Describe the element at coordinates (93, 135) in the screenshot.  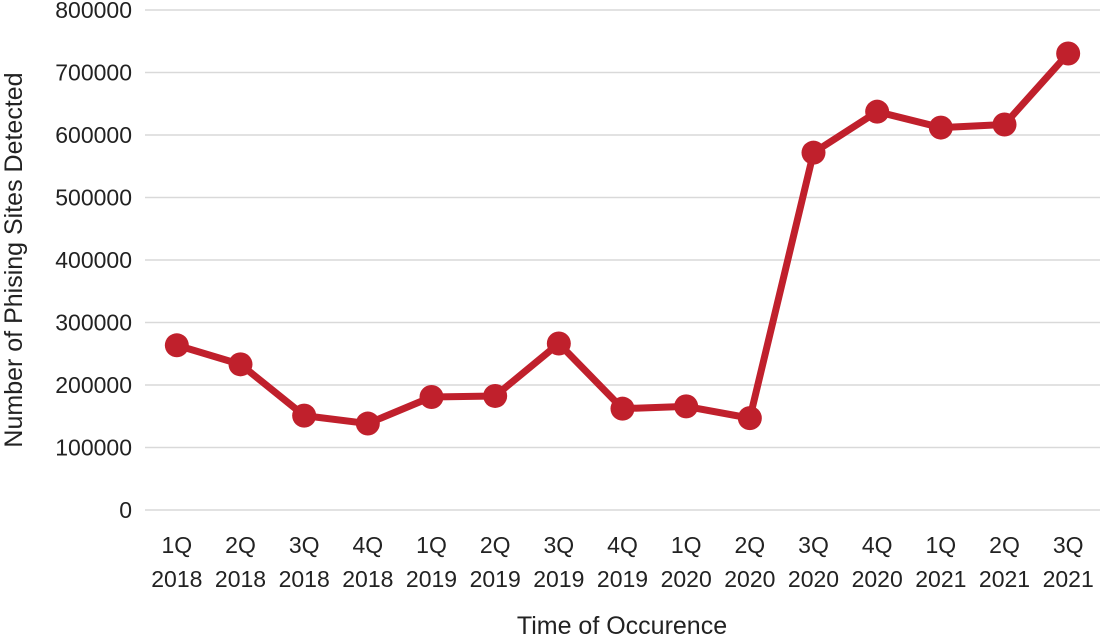
I see `y-tick-label: 600000` at that location.